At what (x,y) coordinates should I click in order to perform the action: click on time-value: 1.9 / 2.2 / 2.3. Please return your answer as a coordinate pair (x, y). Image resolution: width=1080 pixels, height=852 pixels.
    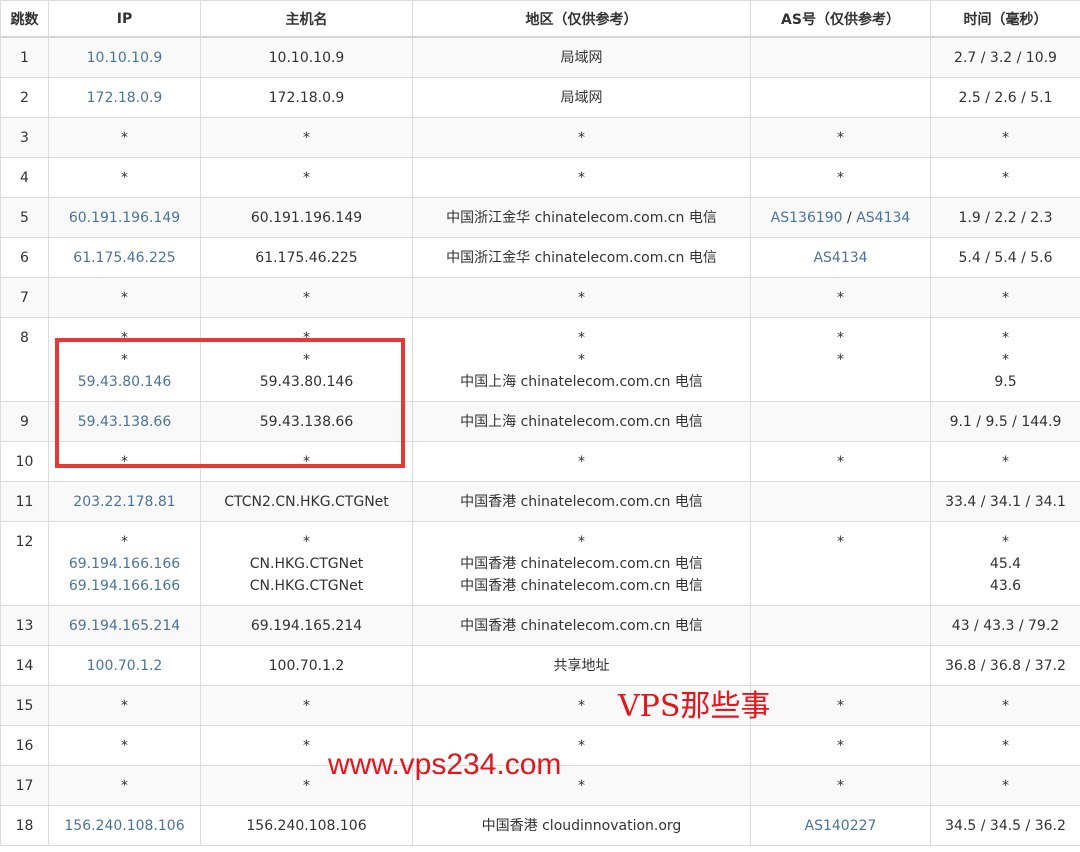
    Looking at the image, I should click on (1005, 218).